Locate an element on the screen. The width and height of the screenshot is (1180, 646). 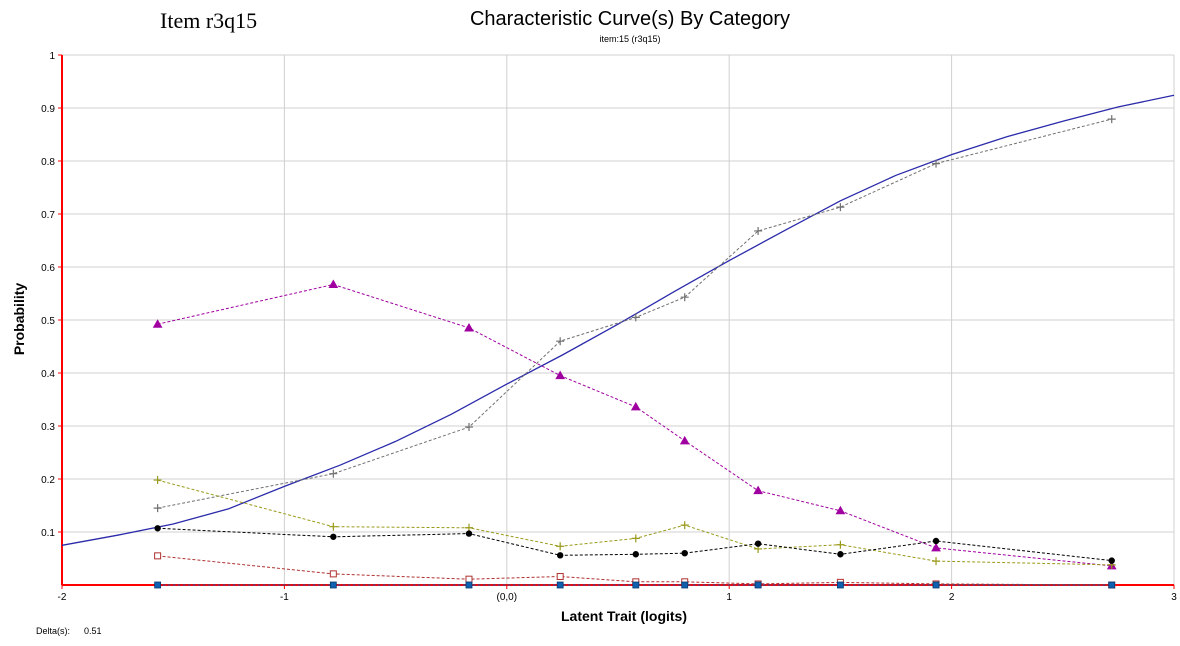
y-tick-label: 0.6 is located at coordinates (48, 268).